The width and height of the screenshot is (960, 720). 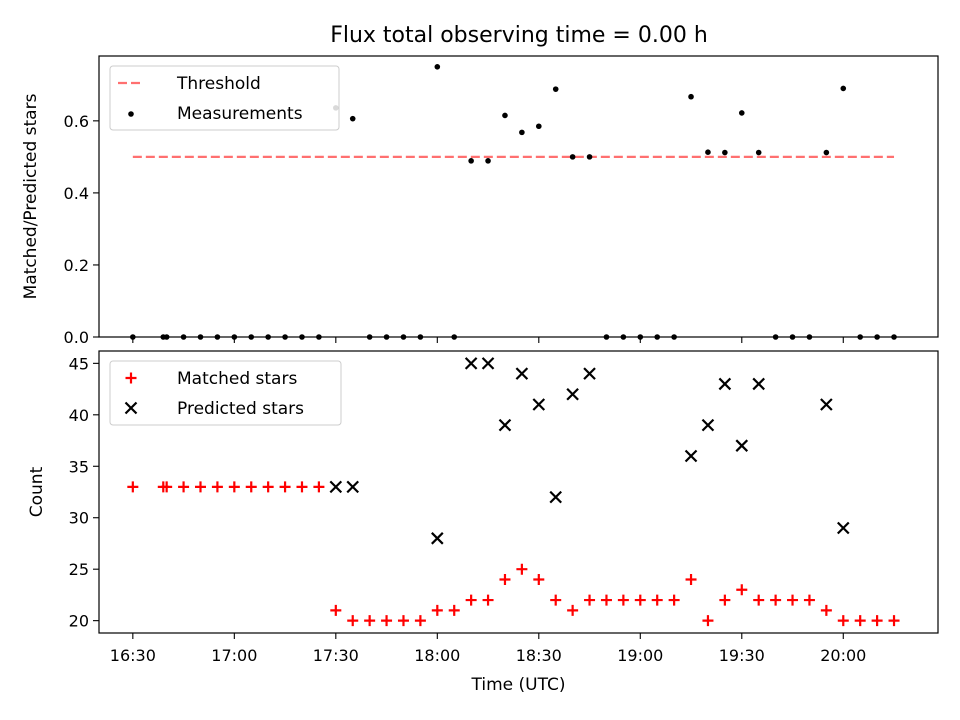 What do you see at coordinates (76, 265) in the screenshot?
I see `y-tick-label: 0.2` at bounding box center [76, 265].